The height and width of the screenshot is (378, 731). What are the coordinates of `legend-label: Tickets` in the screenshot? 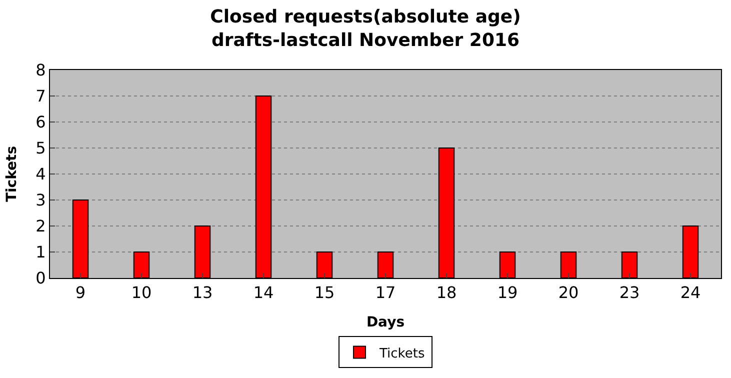 It's located at (401, 354).